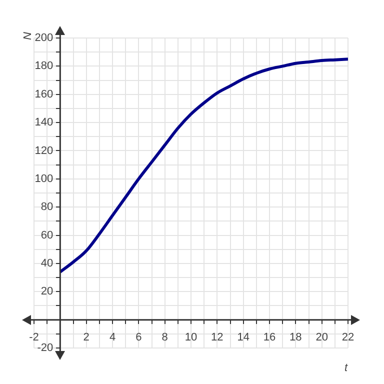 The width and height of the screenshot is (384, 384). What do you see at coordinates (86, 337) in the screenshot?
I see `x-tick-label: 2` at bounding box center [86, 337].